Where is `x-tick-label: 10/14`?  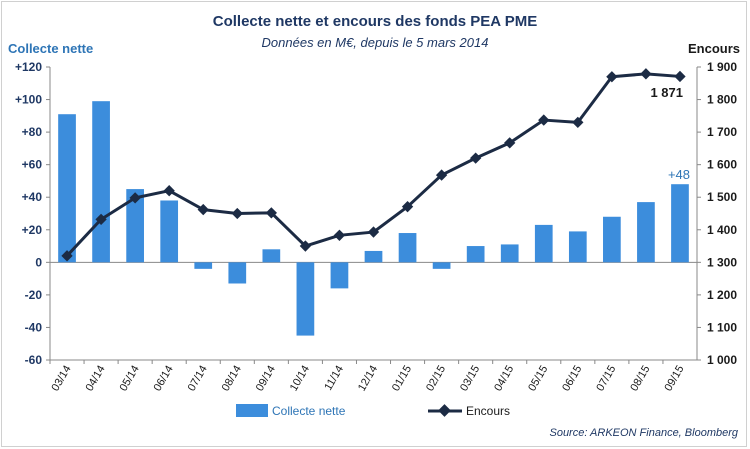
x-tick-label: 10/14 is located at coordinates (300, 379).